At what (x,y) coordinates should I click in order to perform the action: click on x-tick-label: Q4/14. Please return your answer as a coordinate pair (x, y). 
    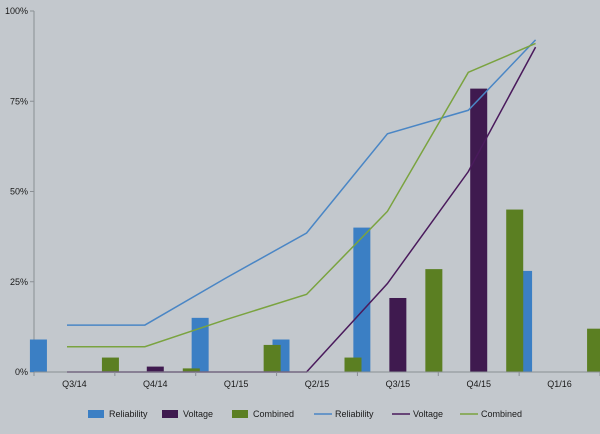
    Looking at the image, I should click on (155, 384).